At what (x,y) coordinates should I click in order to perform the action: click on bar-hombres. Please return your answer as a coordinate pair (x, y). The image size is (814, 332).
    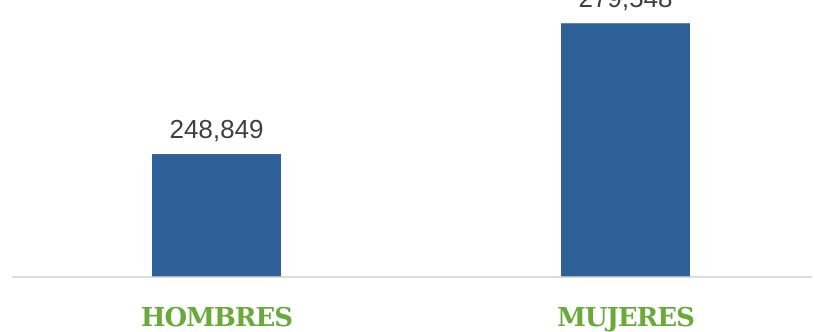
    Looking at the image, I should click on (216, 215).